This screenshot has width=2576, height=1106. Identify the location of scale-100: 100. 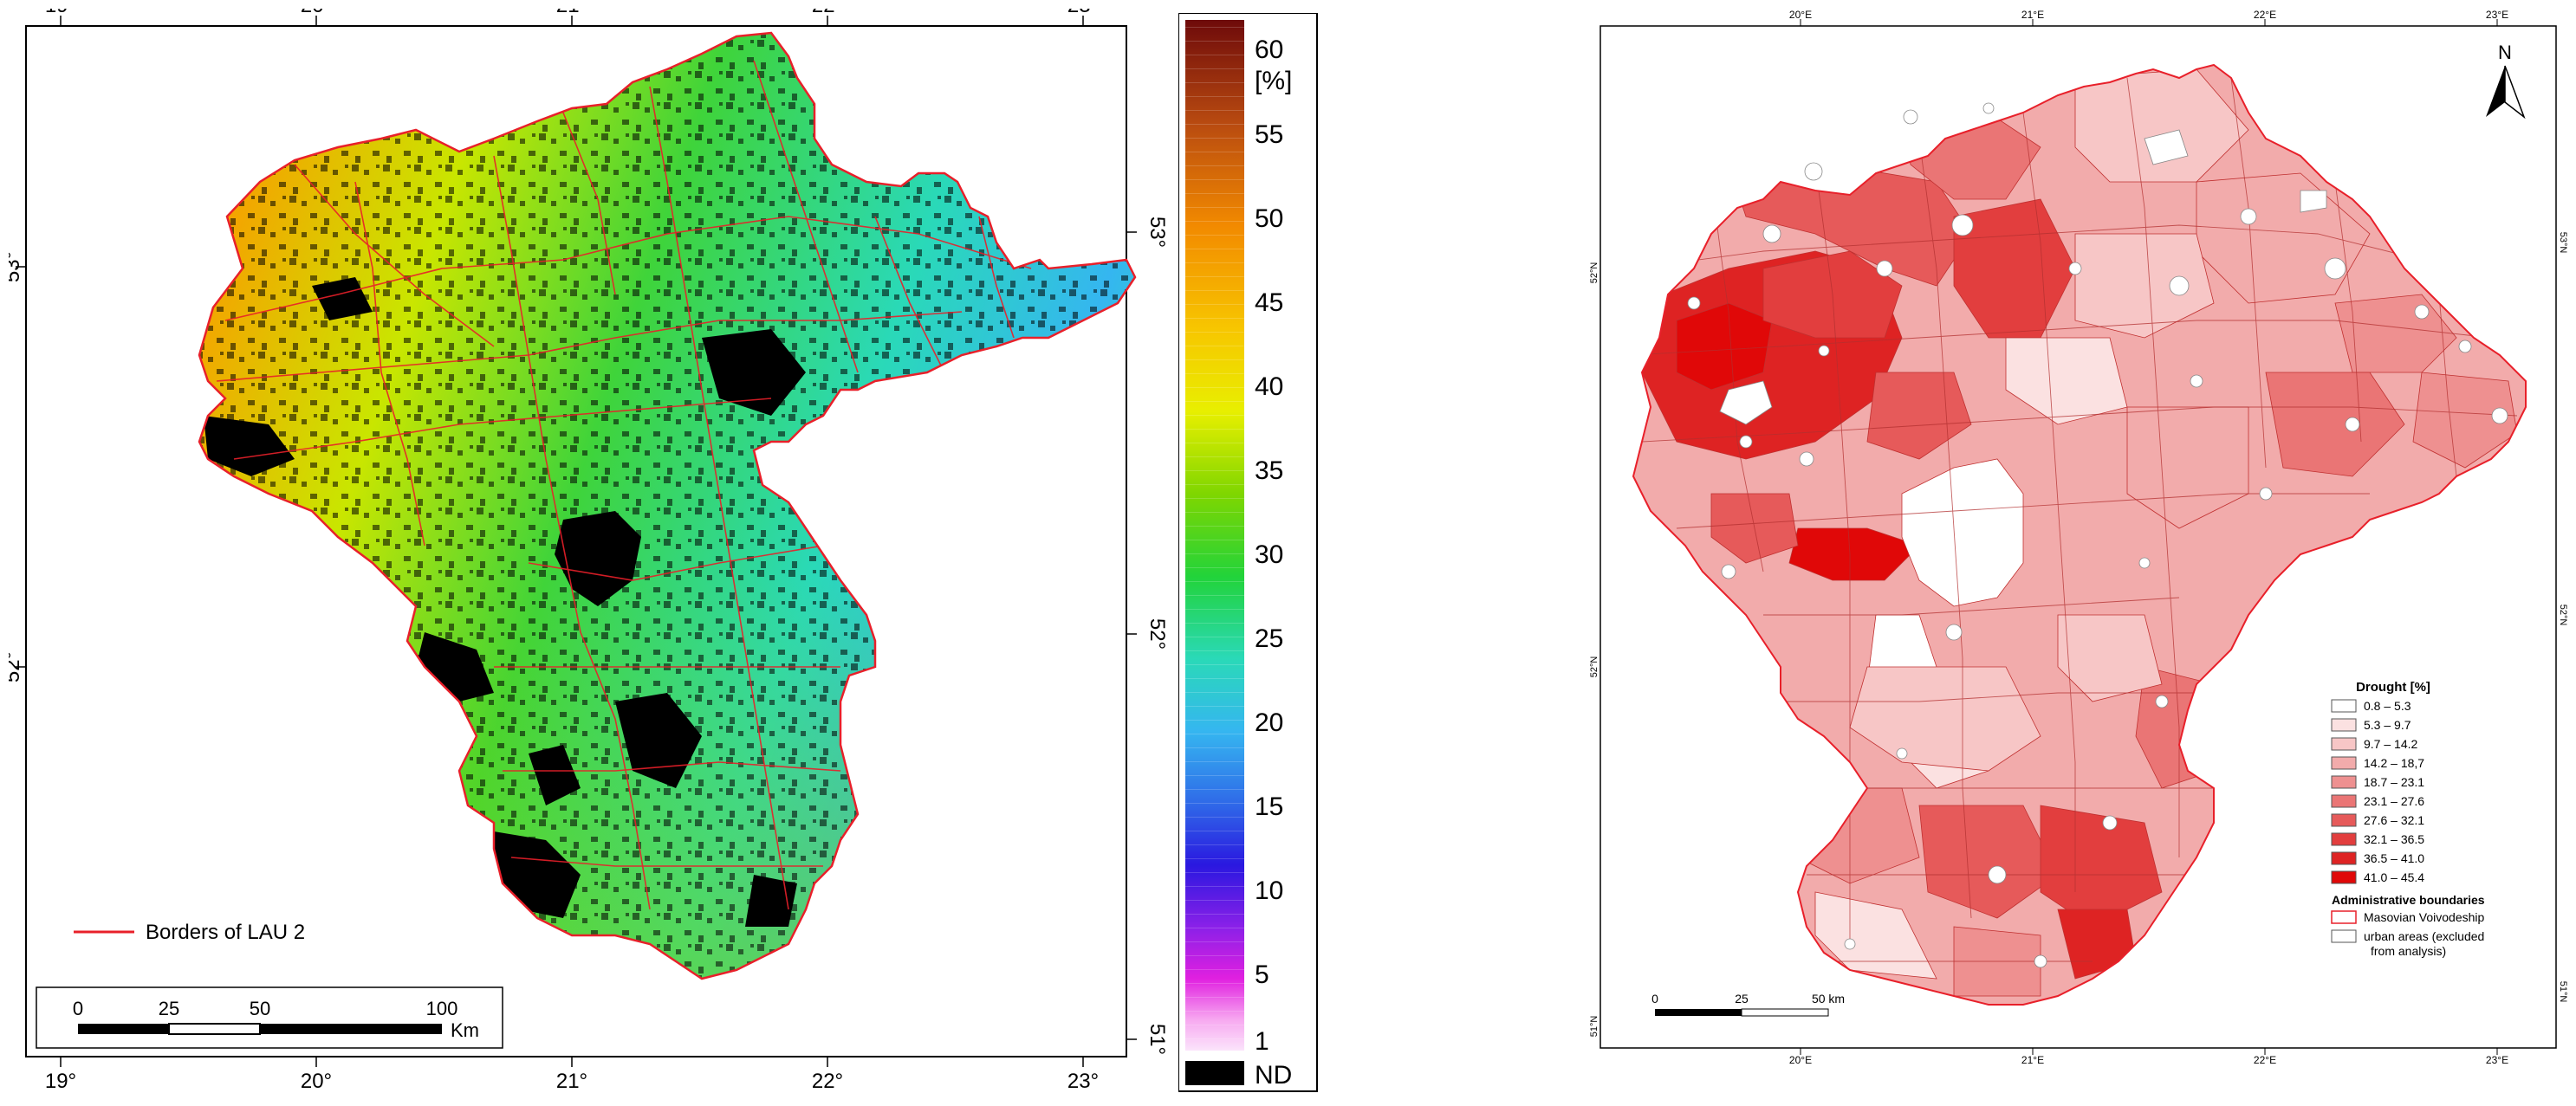
(442, 1008).